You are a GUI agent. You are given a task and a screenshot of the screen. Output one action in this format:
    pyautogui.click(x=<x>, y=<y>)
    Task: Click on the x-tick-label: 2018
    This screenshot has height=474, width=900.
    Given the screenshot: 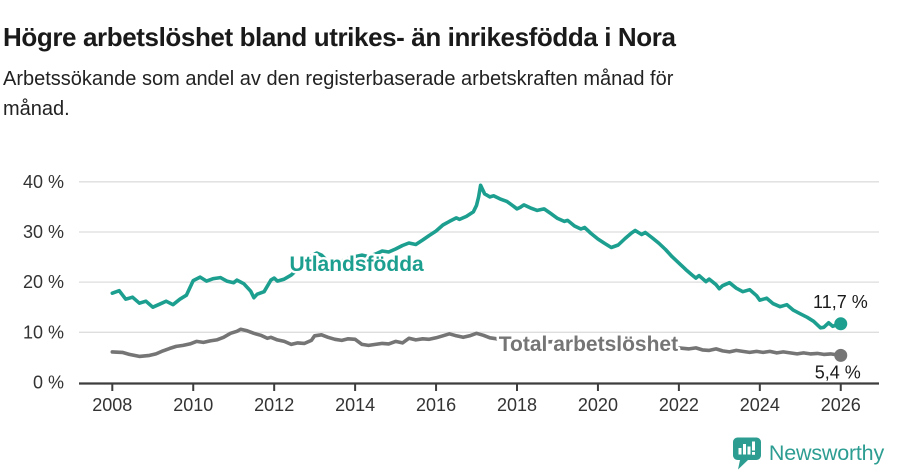 What is the action you would take?
    pyautogui.click(x=517, y=405)
    